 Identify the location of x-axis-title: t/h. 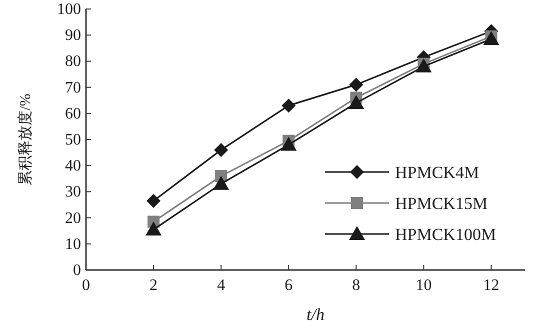
(315, 314).